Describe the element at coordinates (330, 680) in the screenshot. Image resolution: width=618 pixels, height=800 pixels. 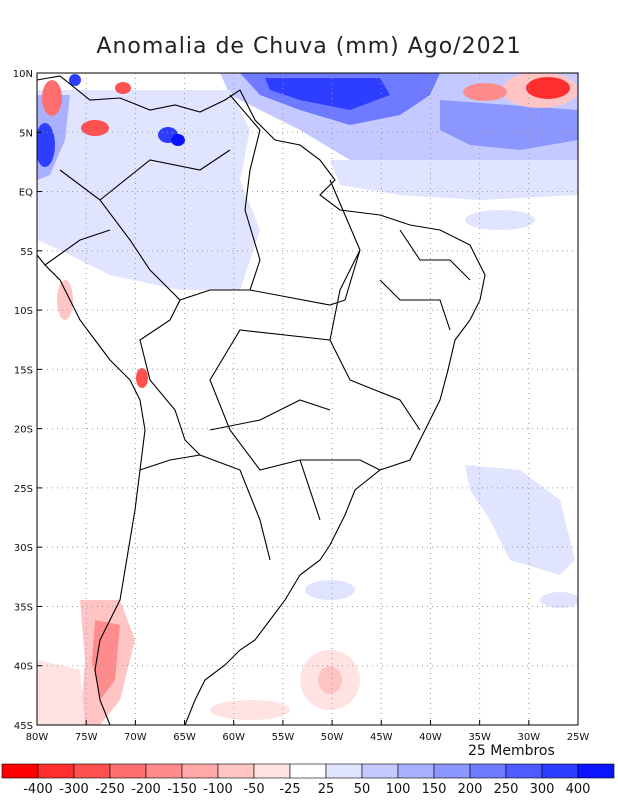
I see `dry-anomaly-atlantic-south-core` at that location.